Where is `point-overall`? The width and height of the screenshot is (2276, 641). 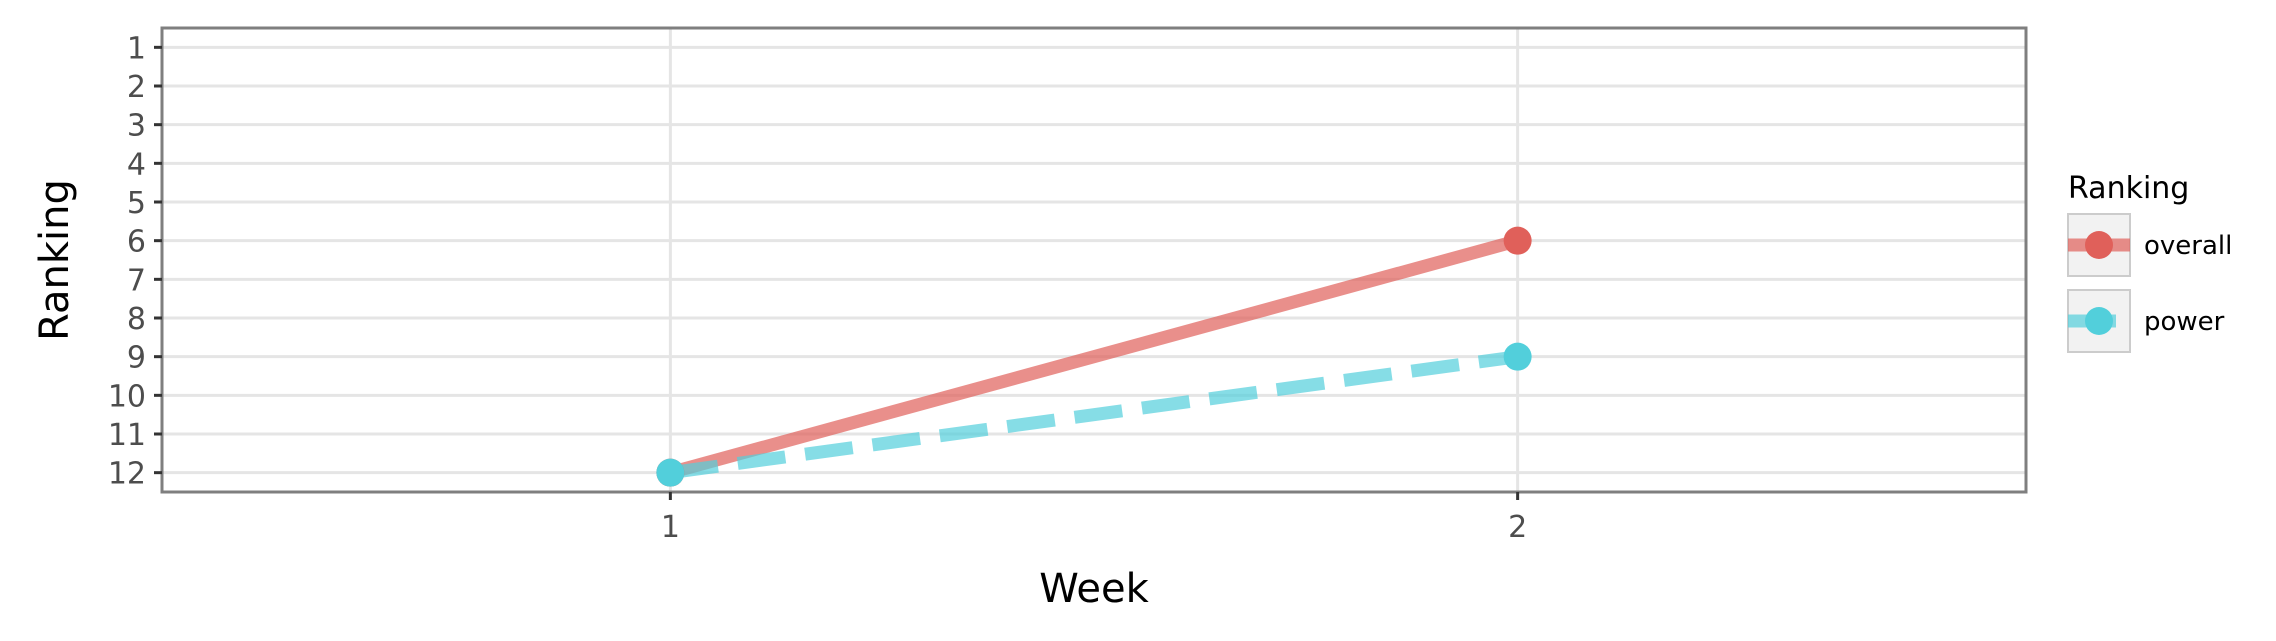
point-overall is located at coordinates (1517, 240).